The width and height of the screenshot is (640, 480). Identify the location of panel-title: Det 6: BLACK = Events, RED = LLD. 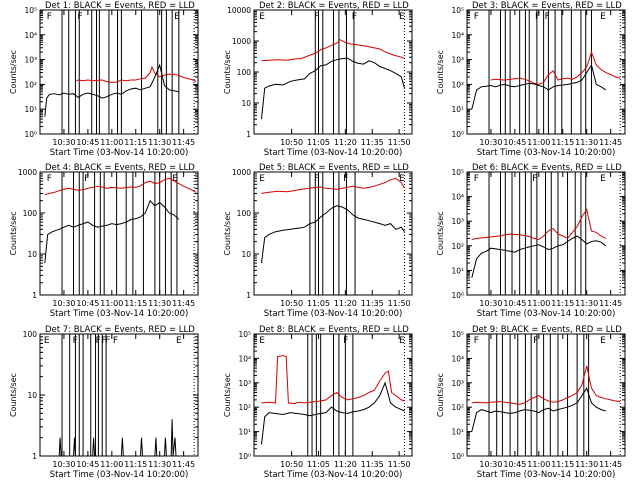
(547, 168).